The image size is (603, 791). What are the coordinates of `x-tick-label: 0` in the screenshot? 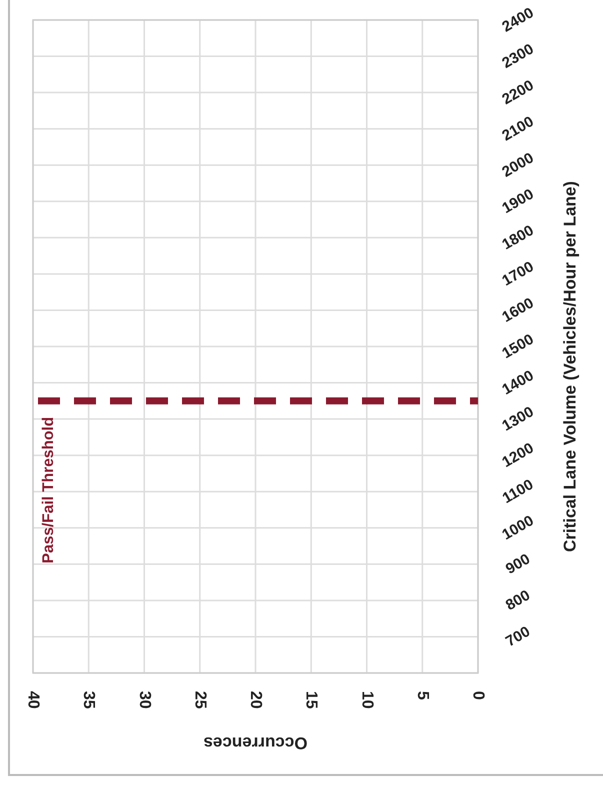 It's located at (478, 695).